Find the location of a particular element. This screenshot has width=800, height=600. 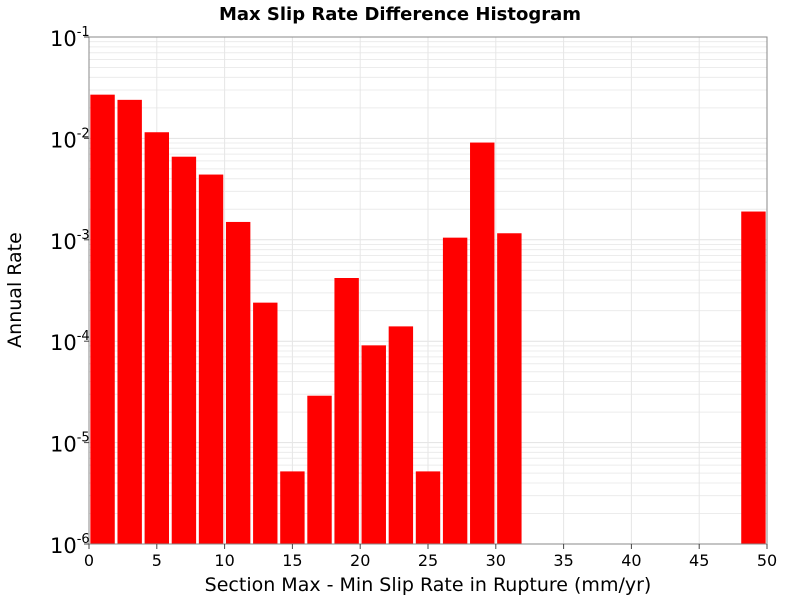

x-tick-label: 45 is located at coordinates (699, 560).